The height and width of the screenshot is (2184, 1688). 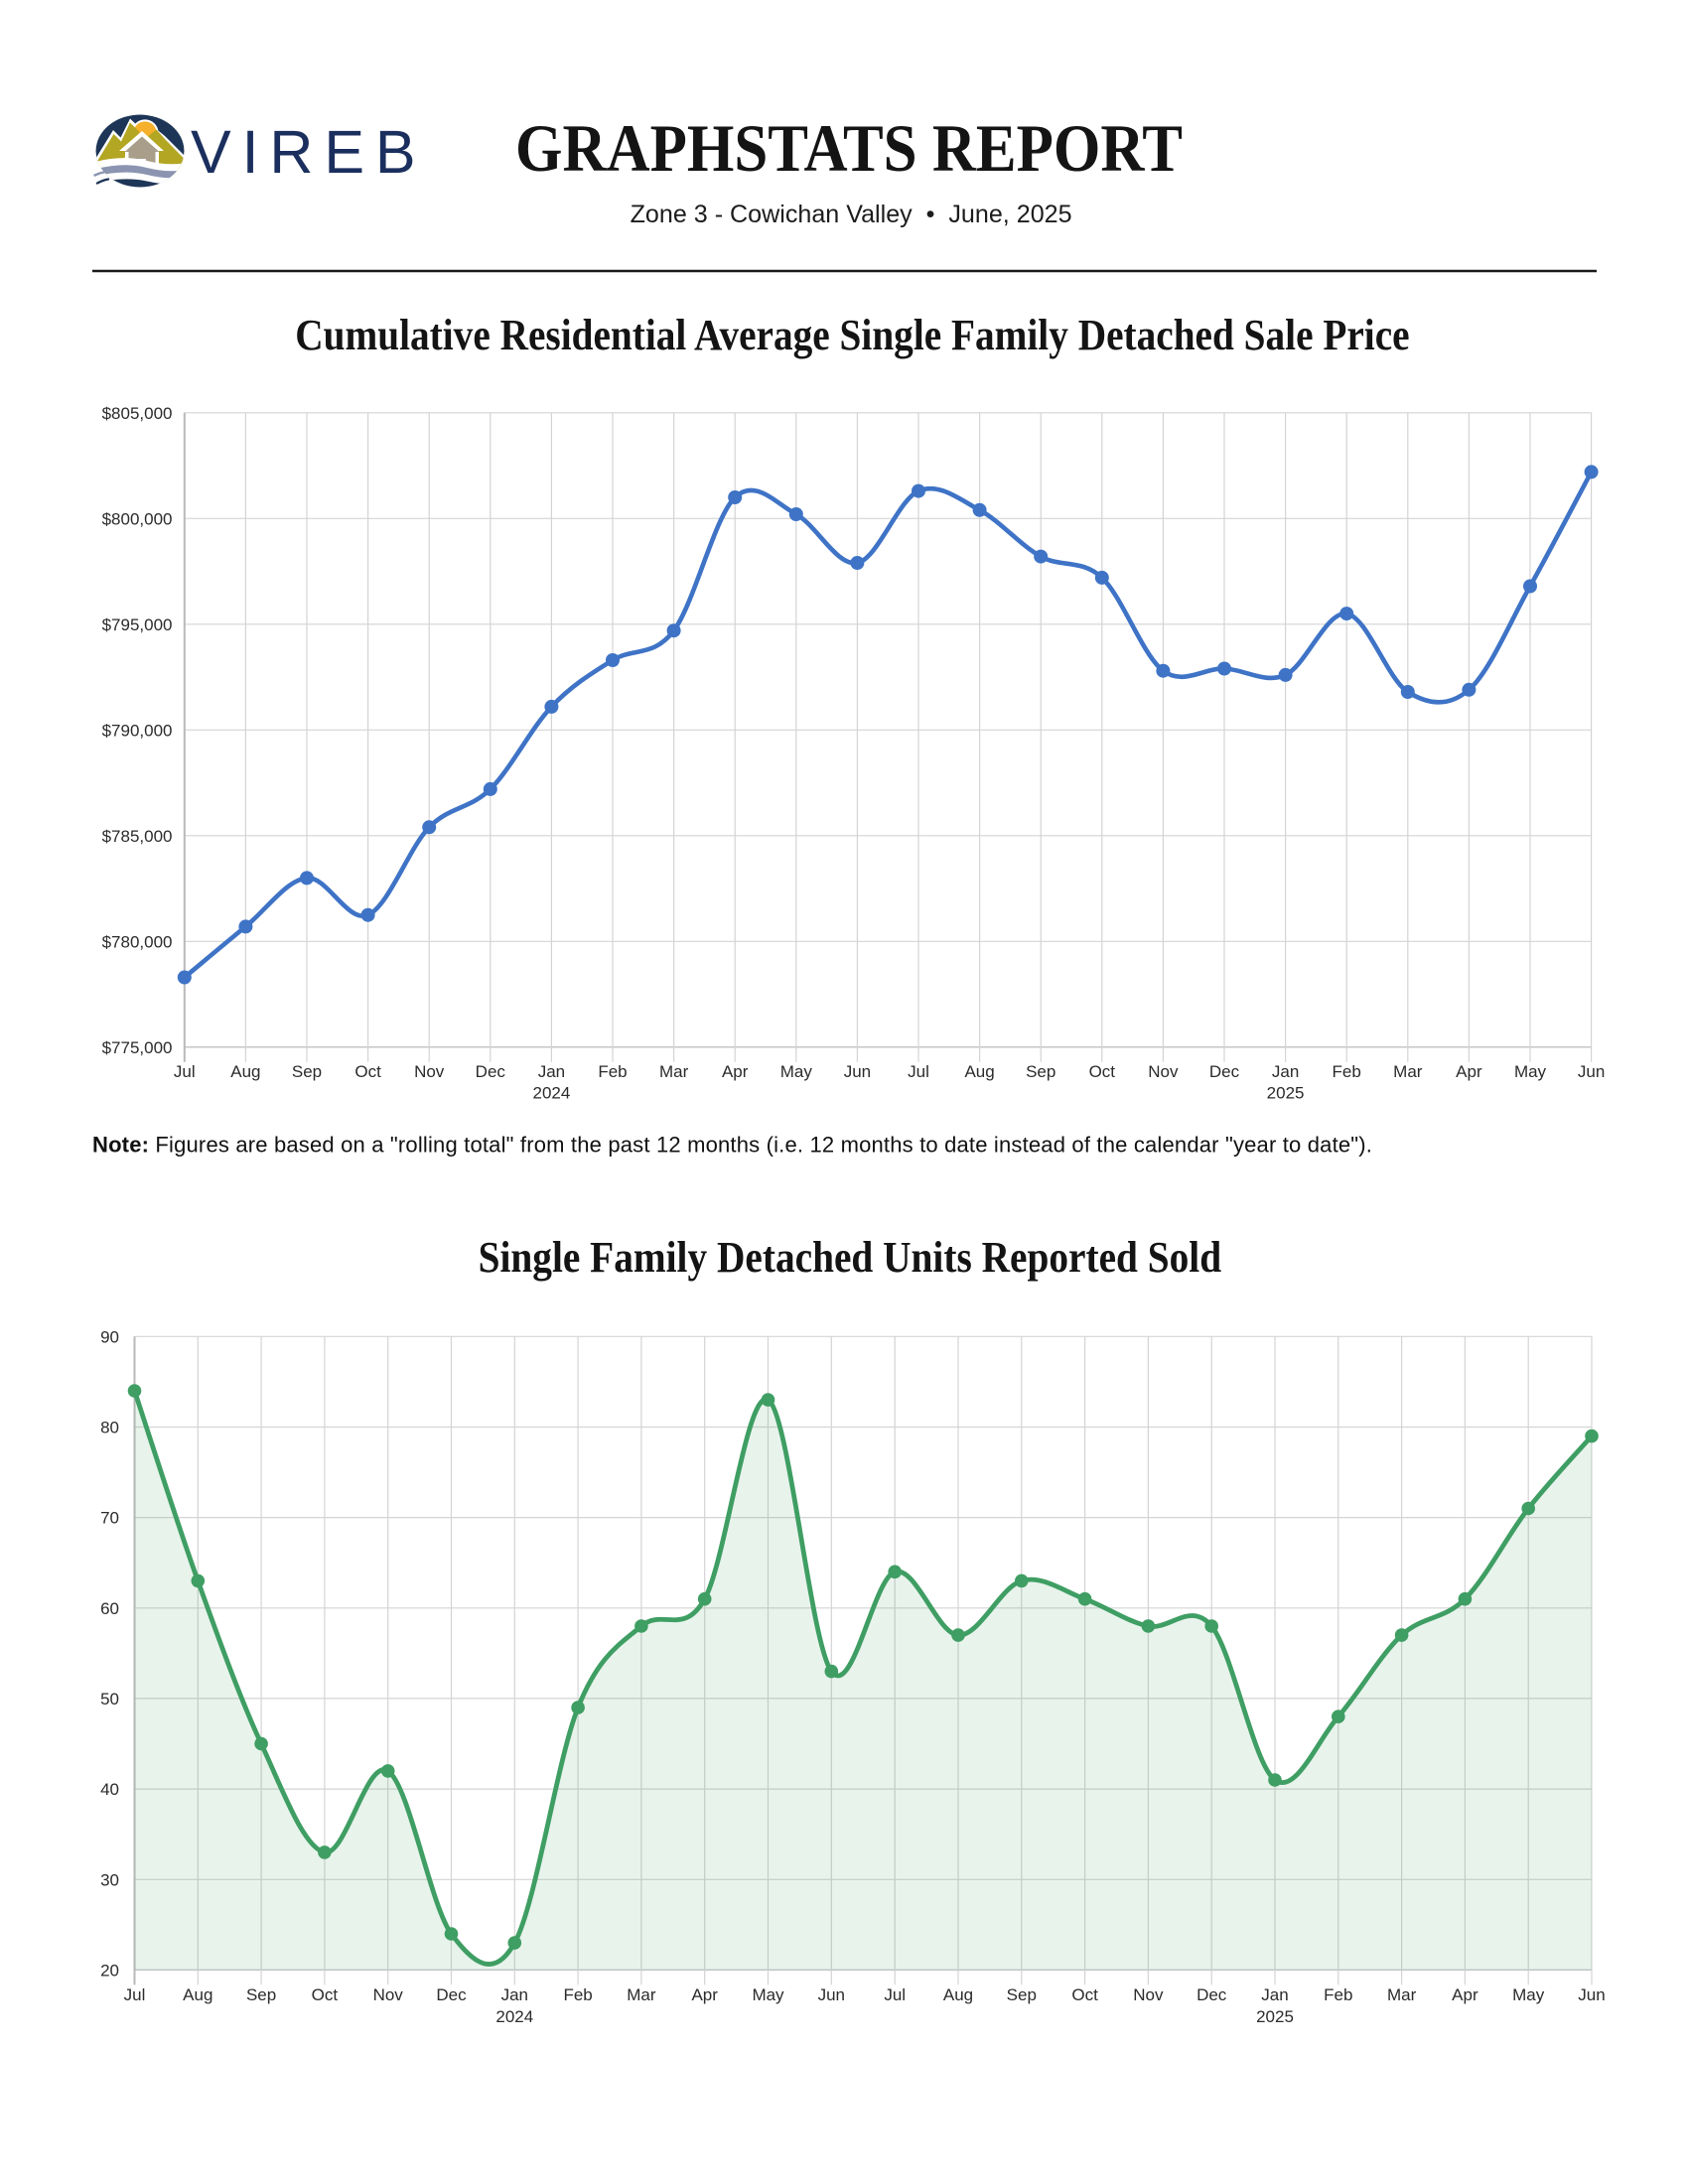 What do you see at coordinates (849, 148) in the screenshot?
I see `svg-text: GRAPHSTATS REPORT` at bounding box center [849, 148].